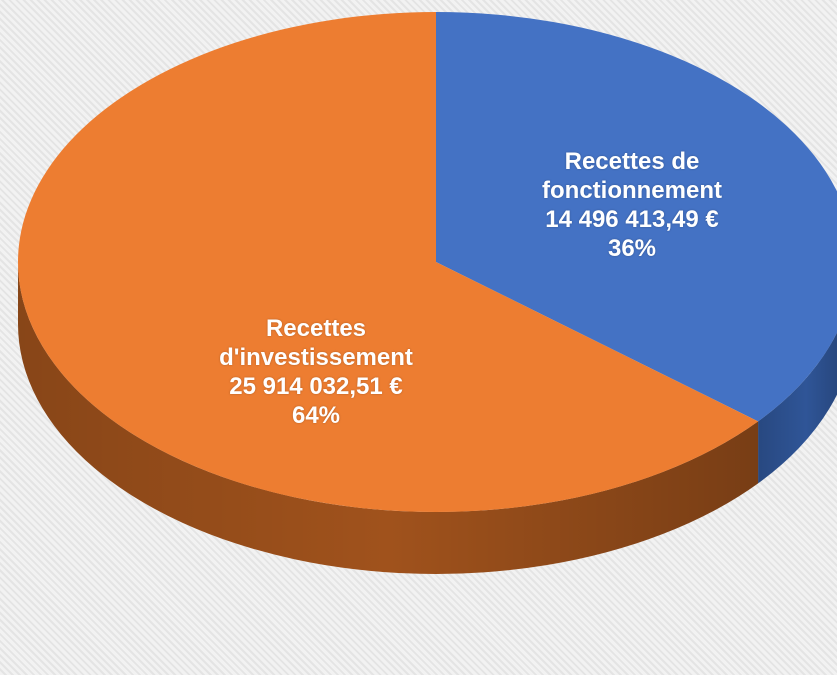 The image size is (837, 675). I want to click on amount-label: 25 914 032,51 €, so click(316, 386).